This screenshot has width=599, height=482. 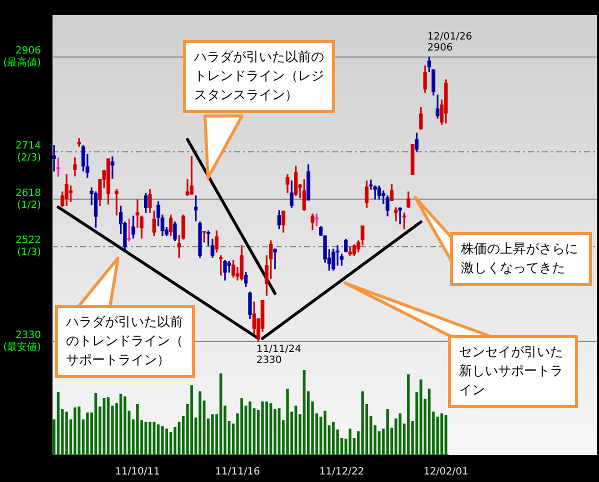 What do you see at coordinates (22, 57) in the screenshot?
I see `y-tick-label: 2906 (最高値)` at bounding box center [22, 57].